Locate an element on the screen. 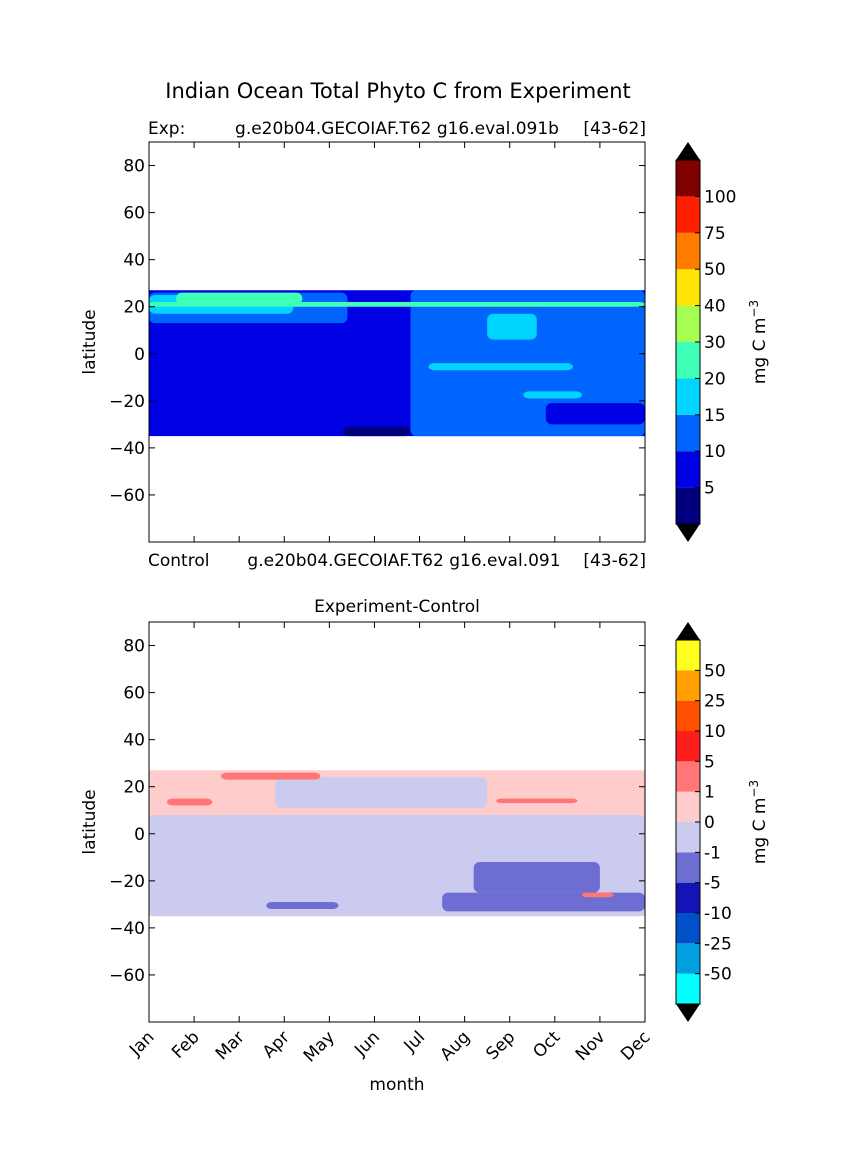  colorbar-tick-label: -5 is located at coordinates (712, 884).